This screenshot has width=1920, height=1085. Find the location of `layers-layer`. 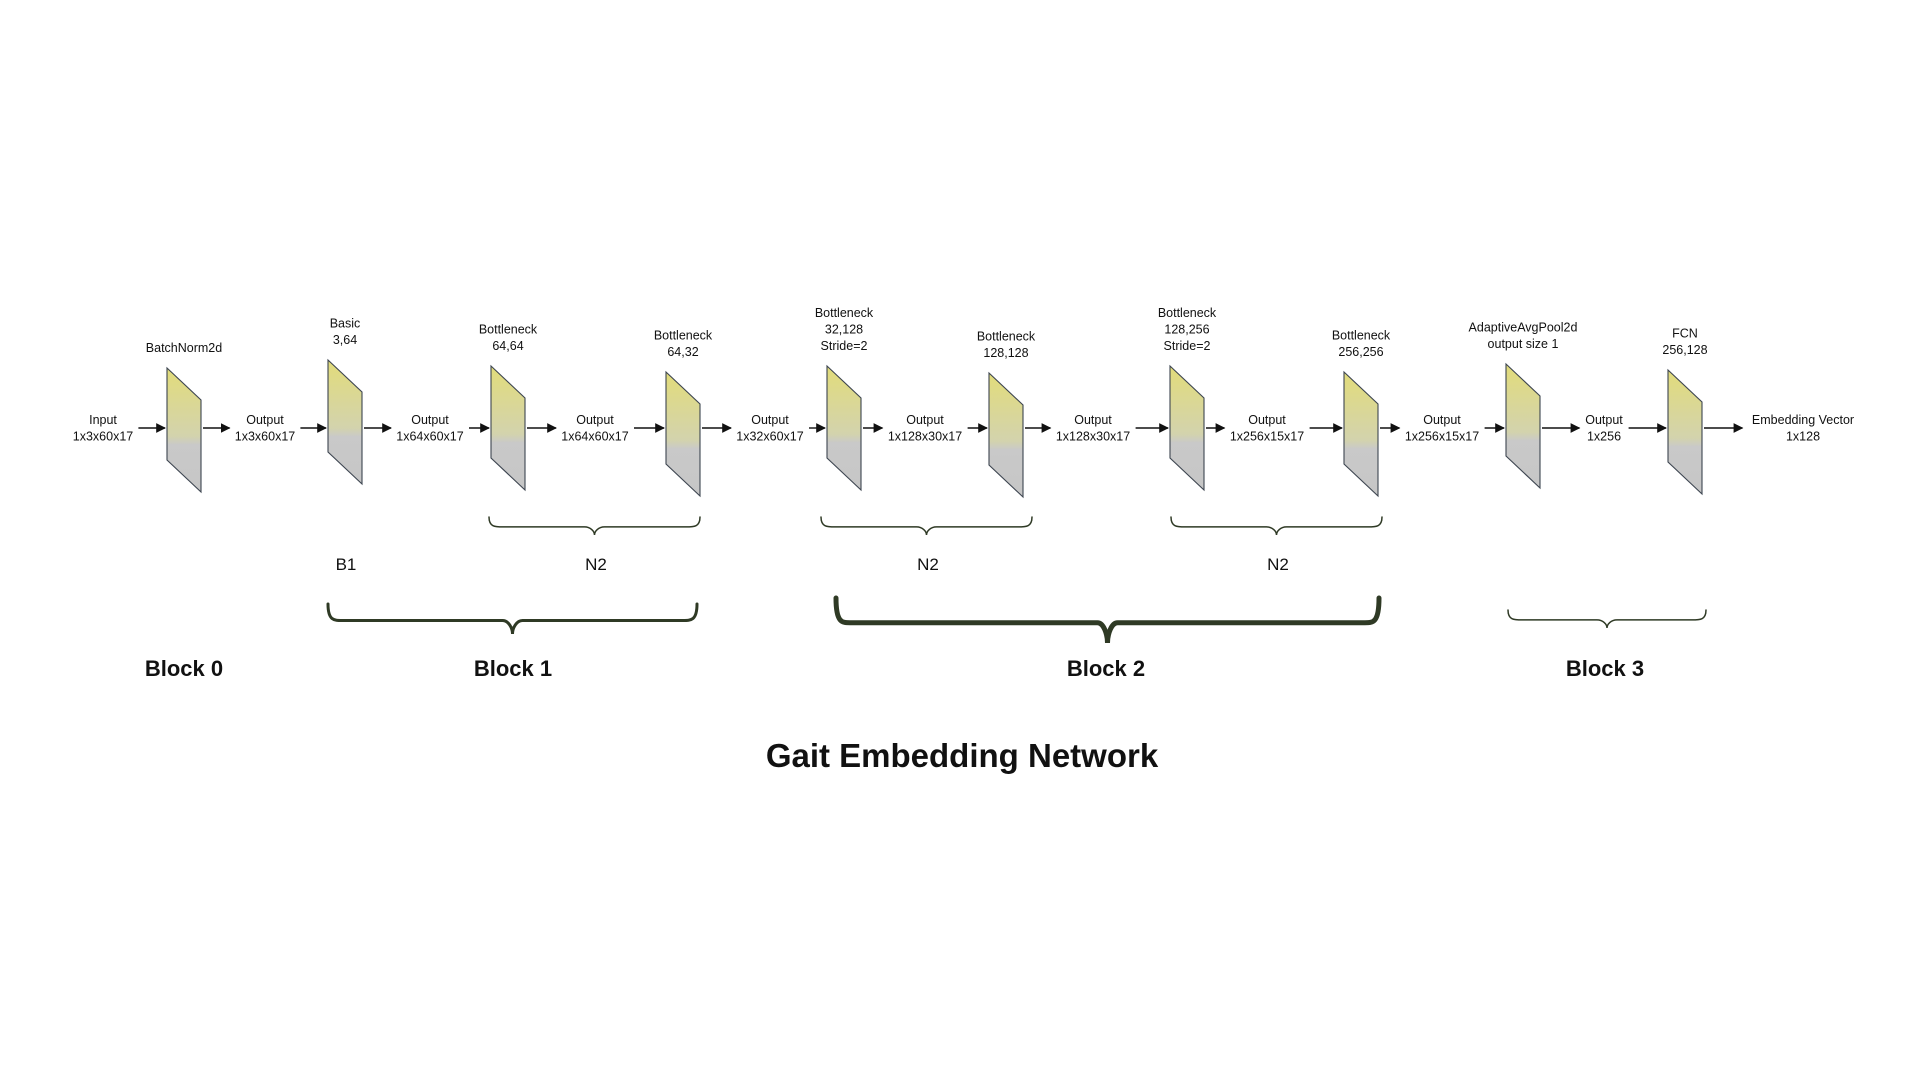

layers-layer is located at coordinates (934, 428).